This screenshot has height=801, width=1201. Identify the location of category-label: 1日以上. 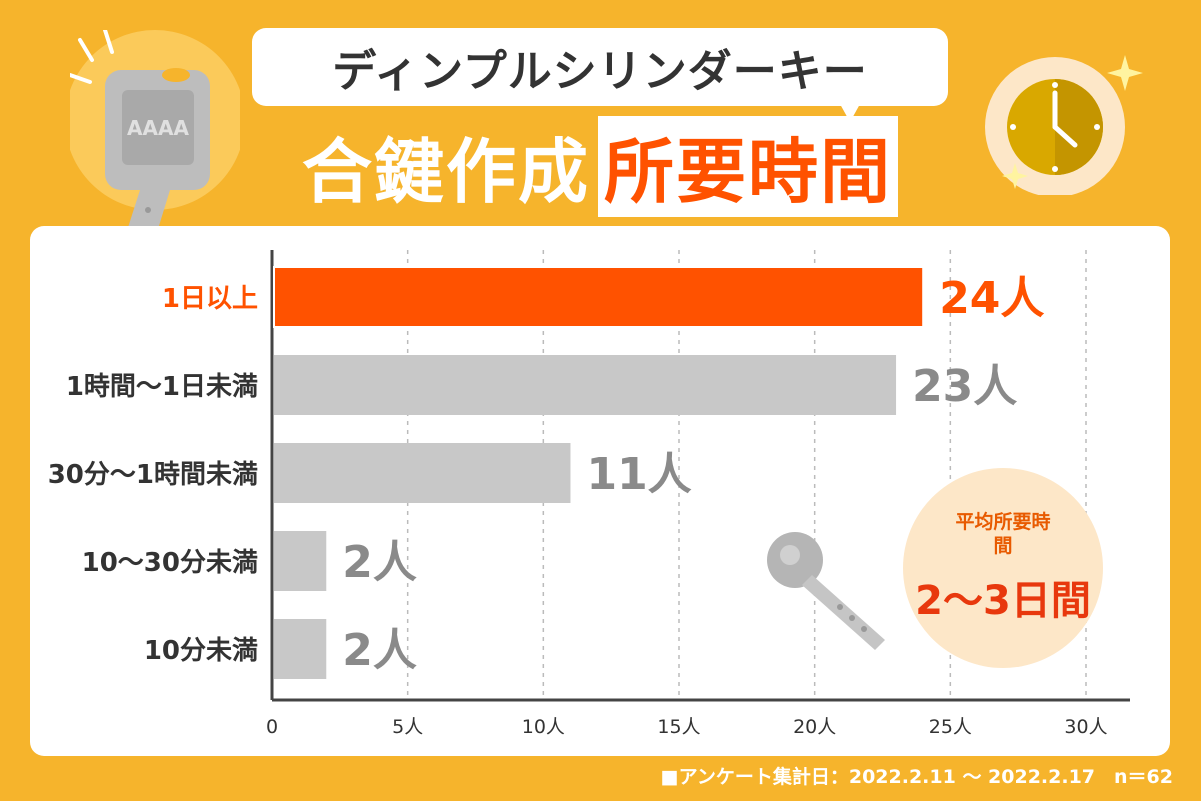
(210, 299).